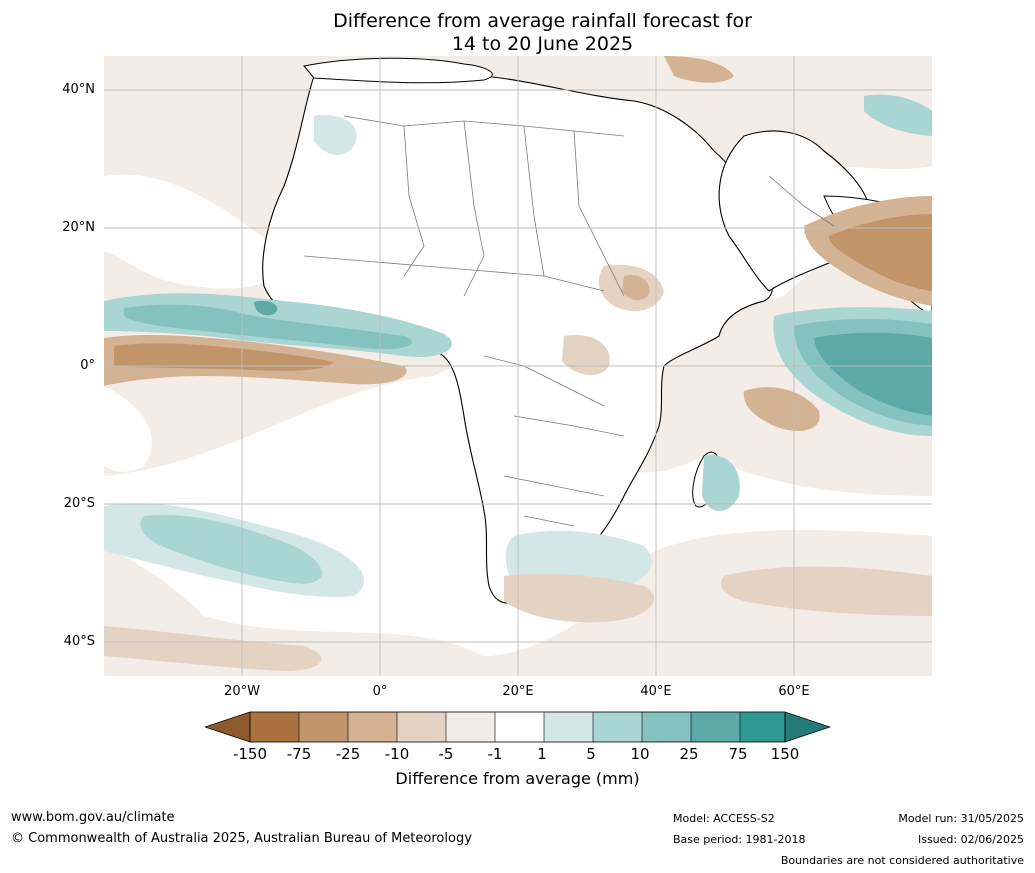  I want to click on colorbar-tick: -10, so click(397, 754).